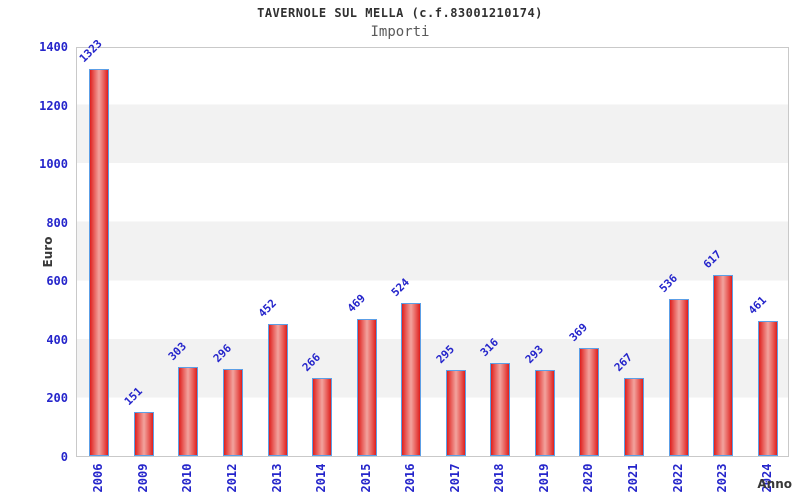  I want to click on y-tick-label: 200, so click(57, 398).